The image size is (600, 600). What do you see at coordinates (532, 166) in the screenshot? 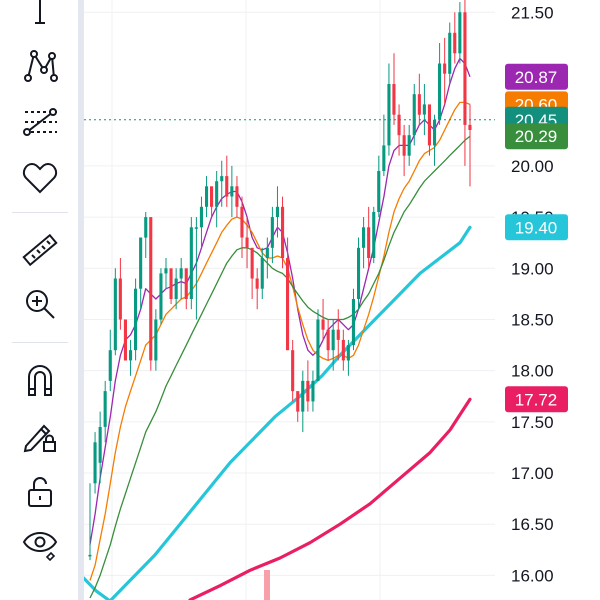
I see `price-tick-label: 20.00` at bounding box center [532, 166].